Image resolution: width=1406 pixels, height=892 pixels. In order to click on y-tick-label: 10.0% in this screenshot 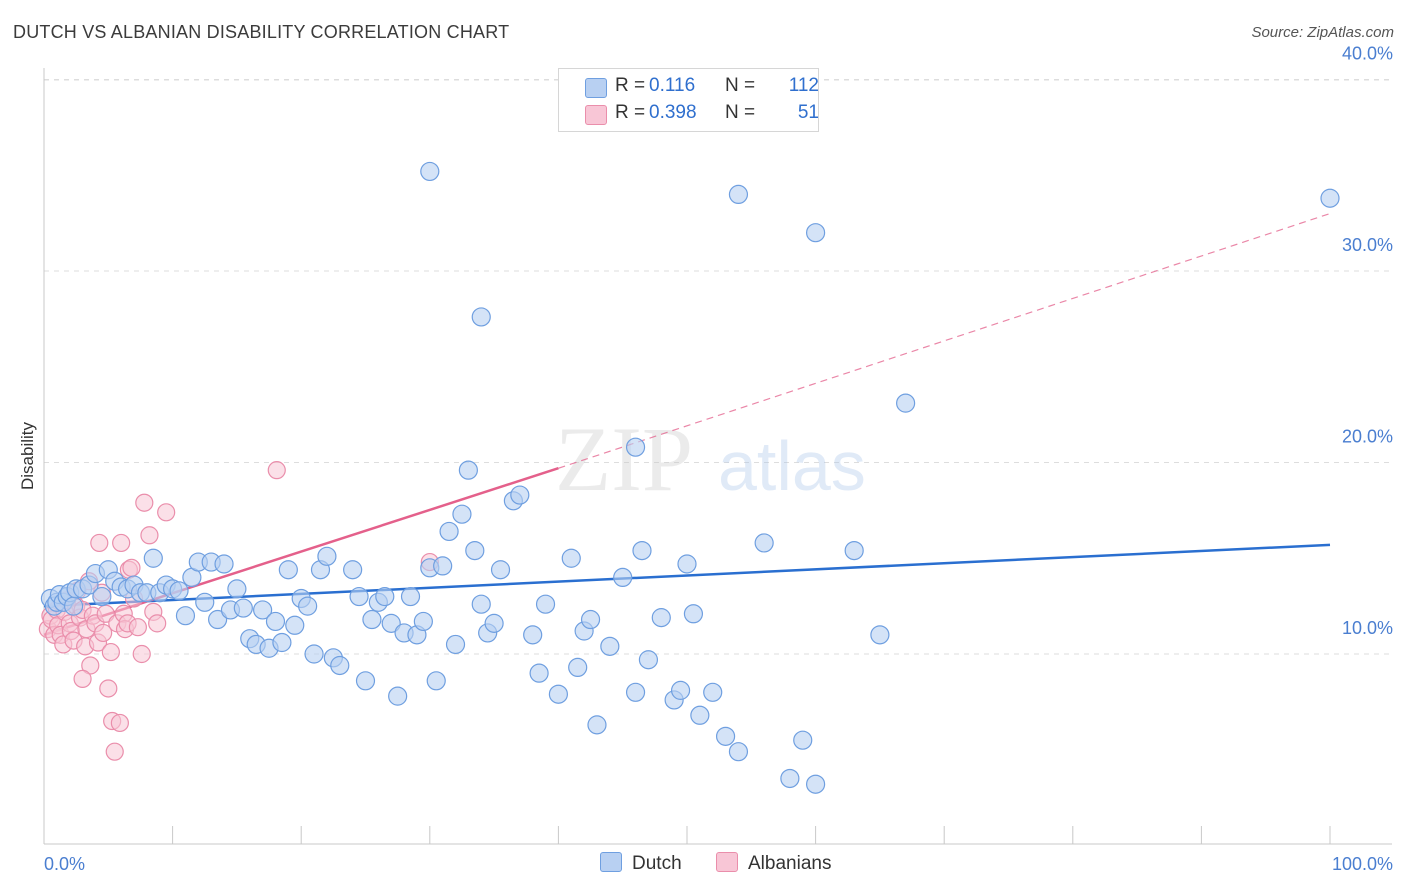, I will do `click(1367, 628)`.